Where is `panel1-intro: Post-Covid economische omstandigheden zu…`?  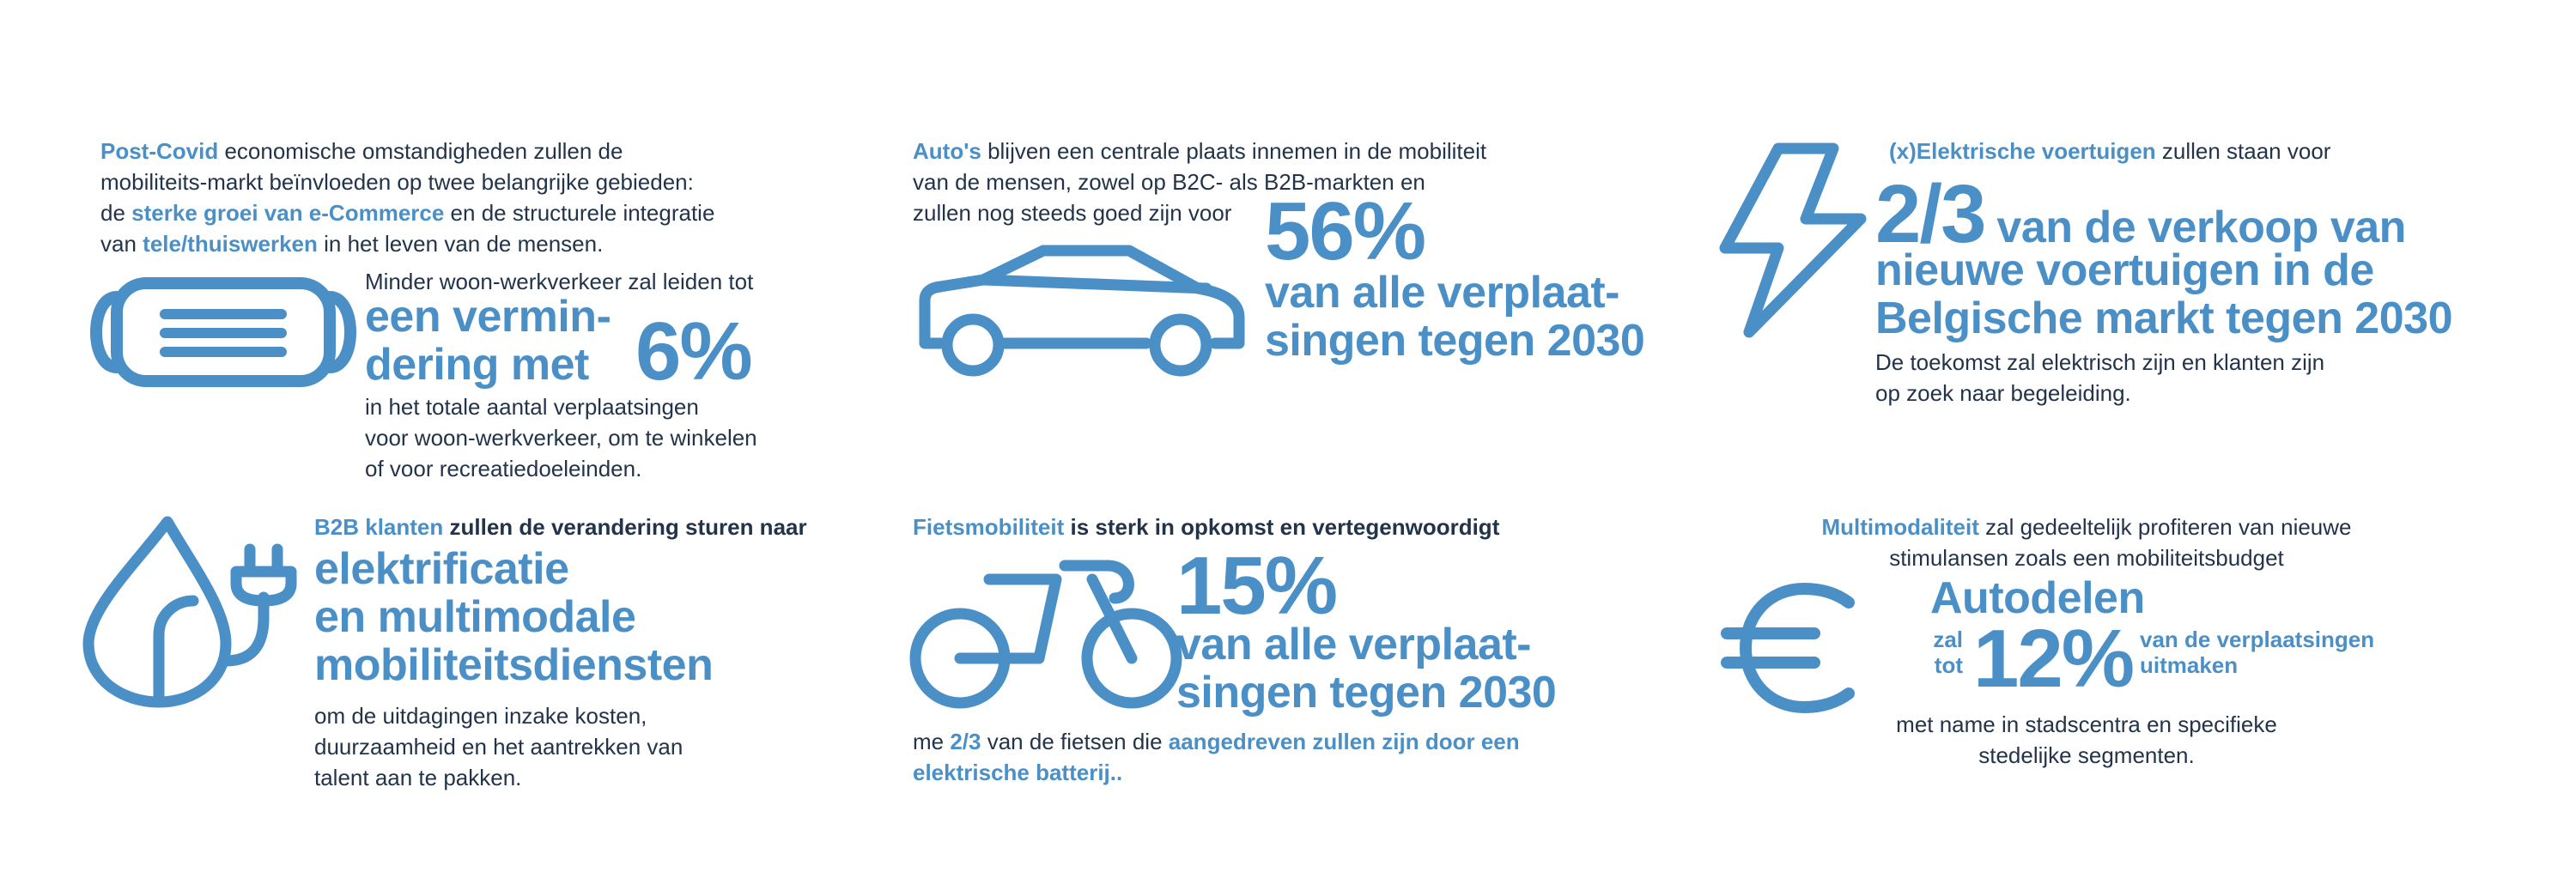
panel1-intro: Post-Covid economische omstandigheden zu… is located at coordinates (486, 198).